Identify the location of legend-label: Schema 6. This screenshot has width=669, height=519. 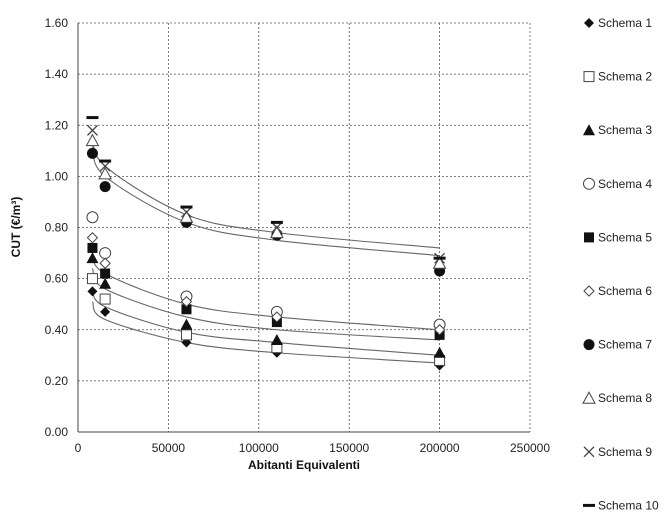
(625, 291).